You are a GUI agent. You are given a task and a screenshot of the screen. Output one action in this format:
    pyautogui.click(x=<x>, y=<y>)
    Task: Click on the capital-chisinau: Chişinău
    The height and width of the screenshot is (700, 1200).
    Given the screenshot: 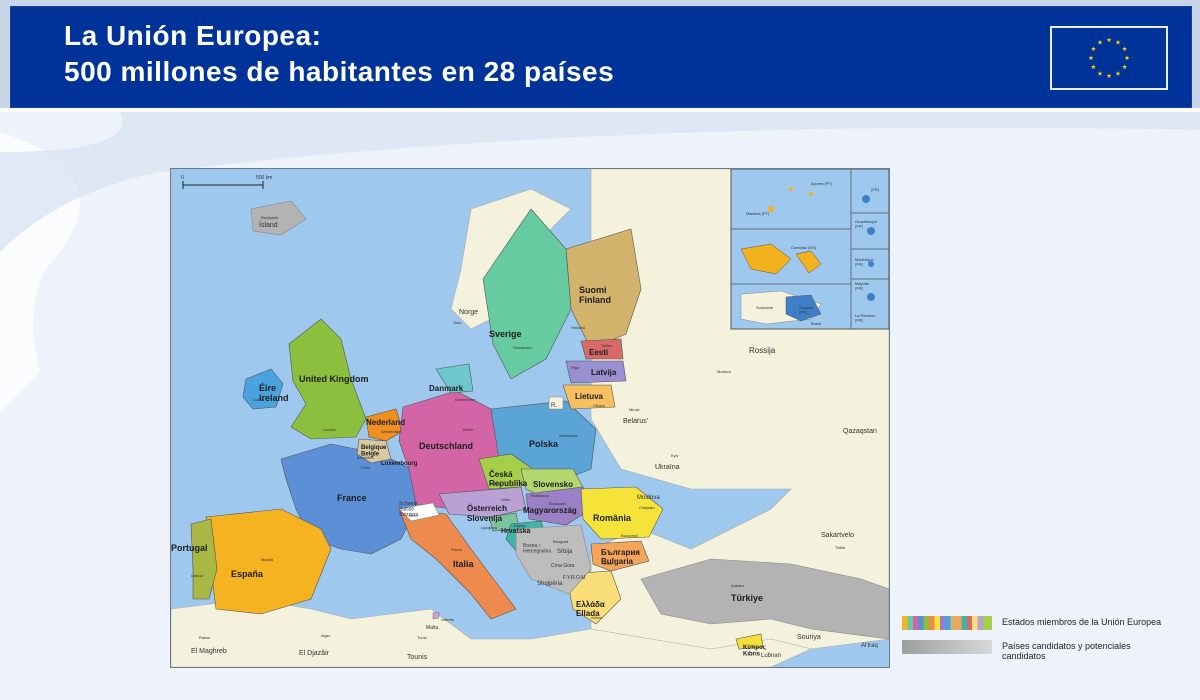 What is the action you would take?
    pyautogui.click(x=647, y=507)
    